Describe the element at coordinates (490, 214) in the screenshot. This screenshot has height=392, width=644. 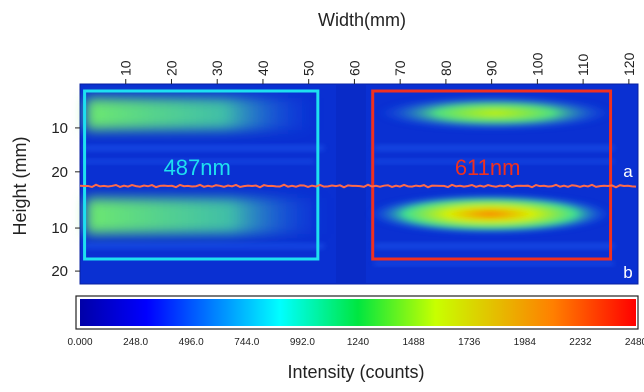
I see `band-611-b` at that location.